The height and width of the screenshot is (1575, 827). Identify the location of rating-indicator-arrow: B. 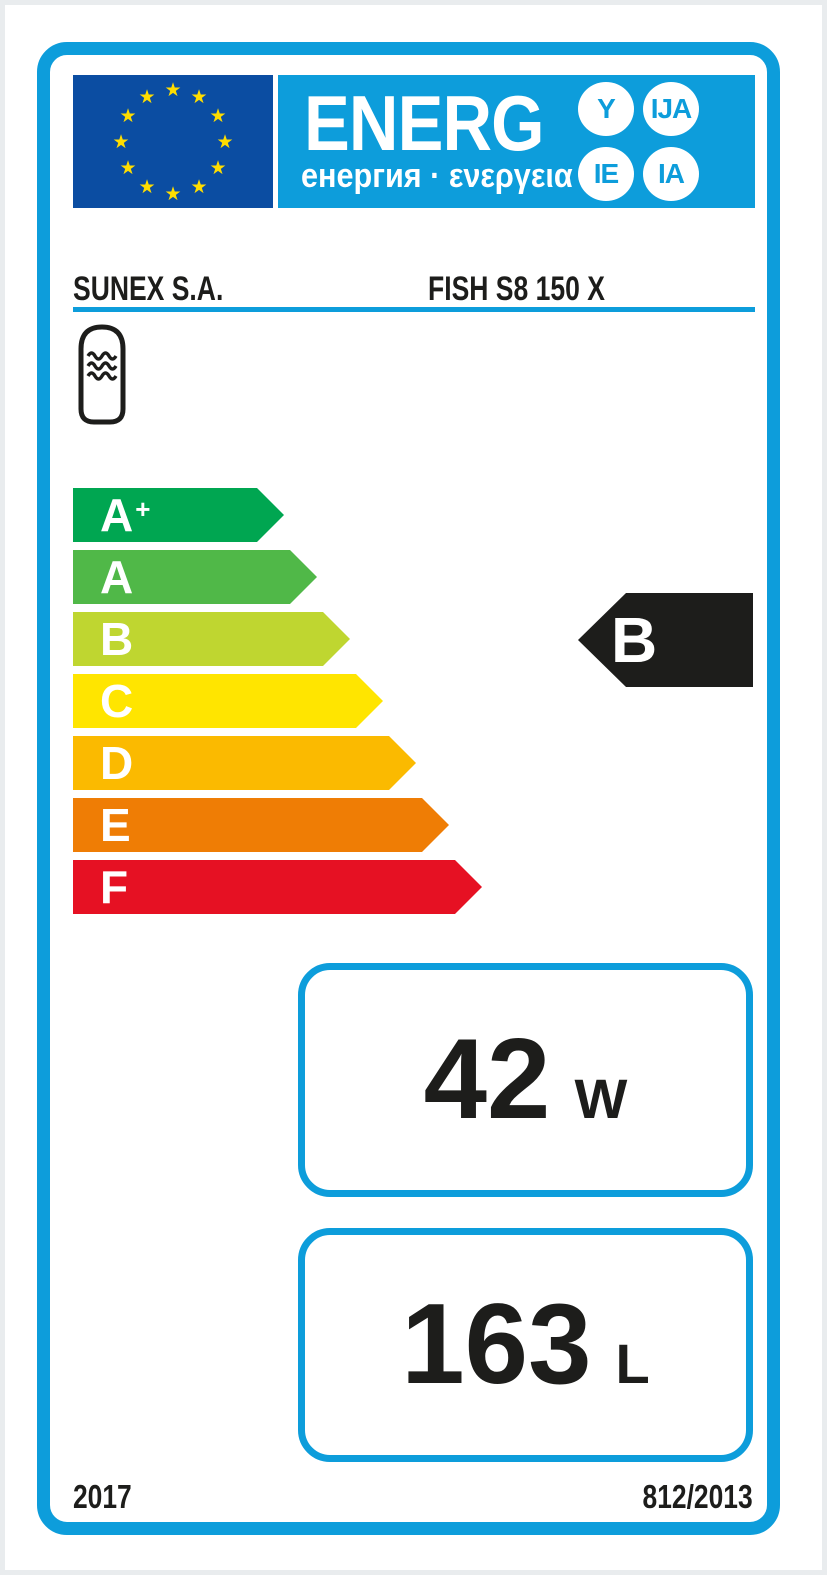
(665, 640).